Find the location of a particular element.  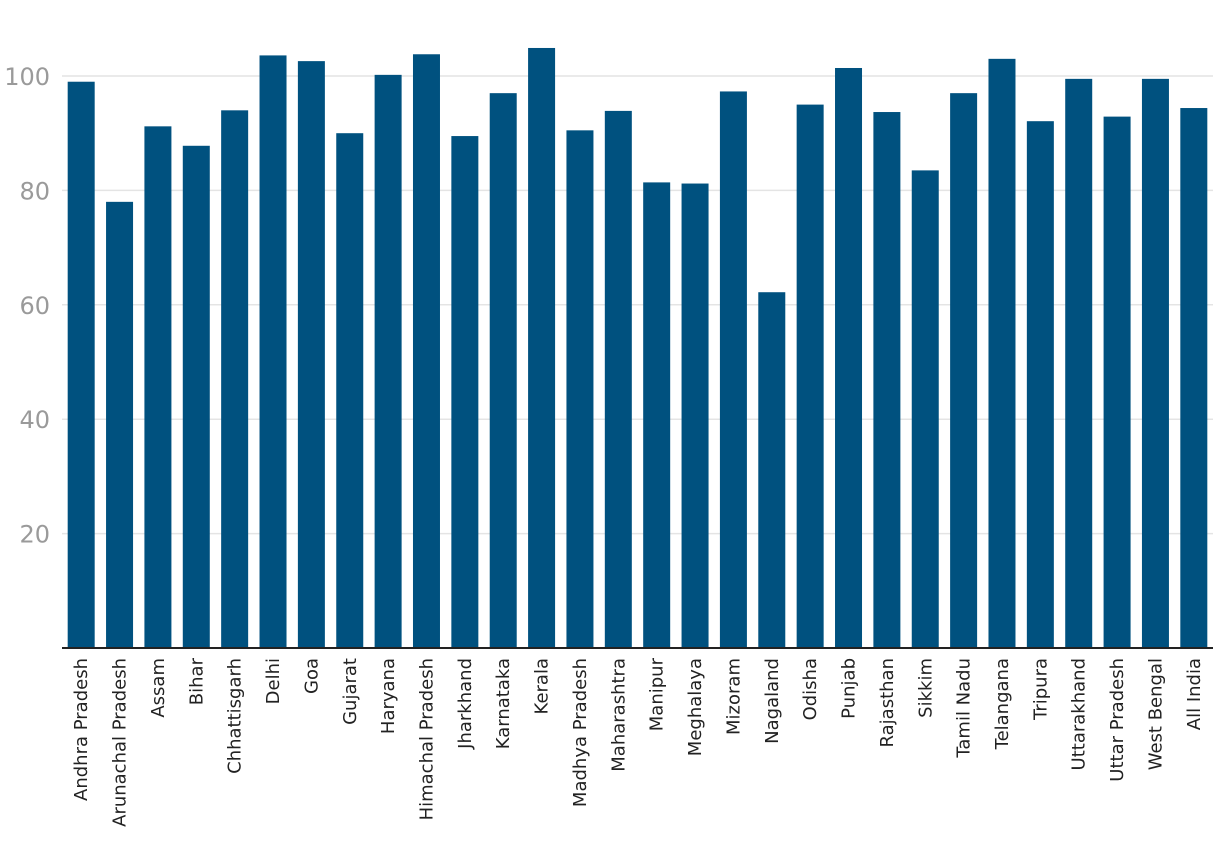

bar-arunachal-pradesh is located at coordinates (120, 424).